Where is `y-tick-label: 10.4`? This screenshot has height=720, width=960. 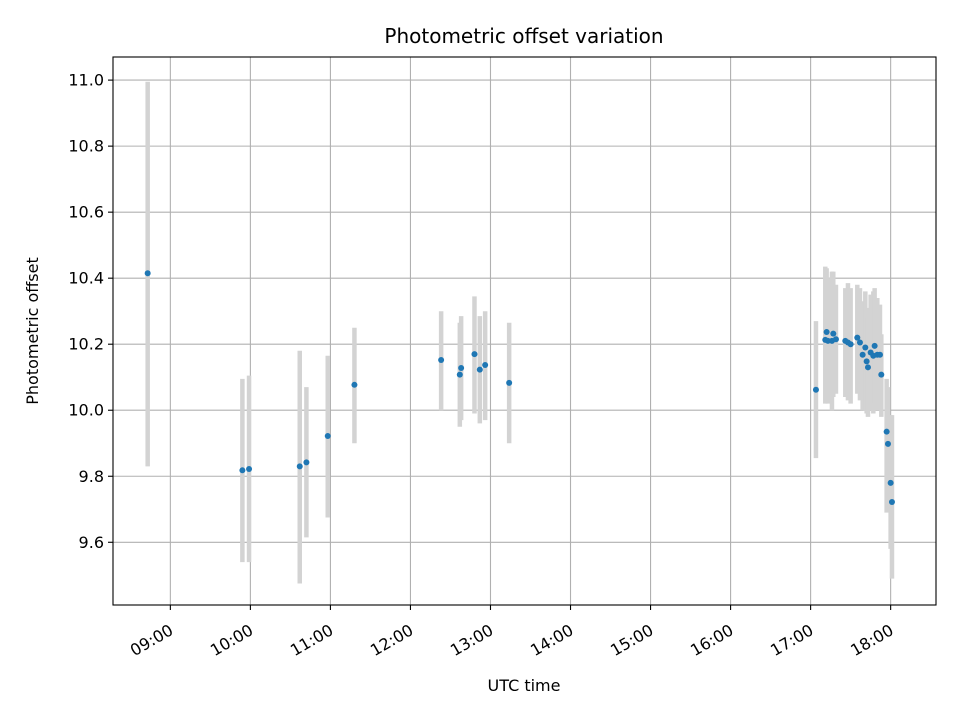 y-tick-label: 10.4 is located at coordinates (86, 278).